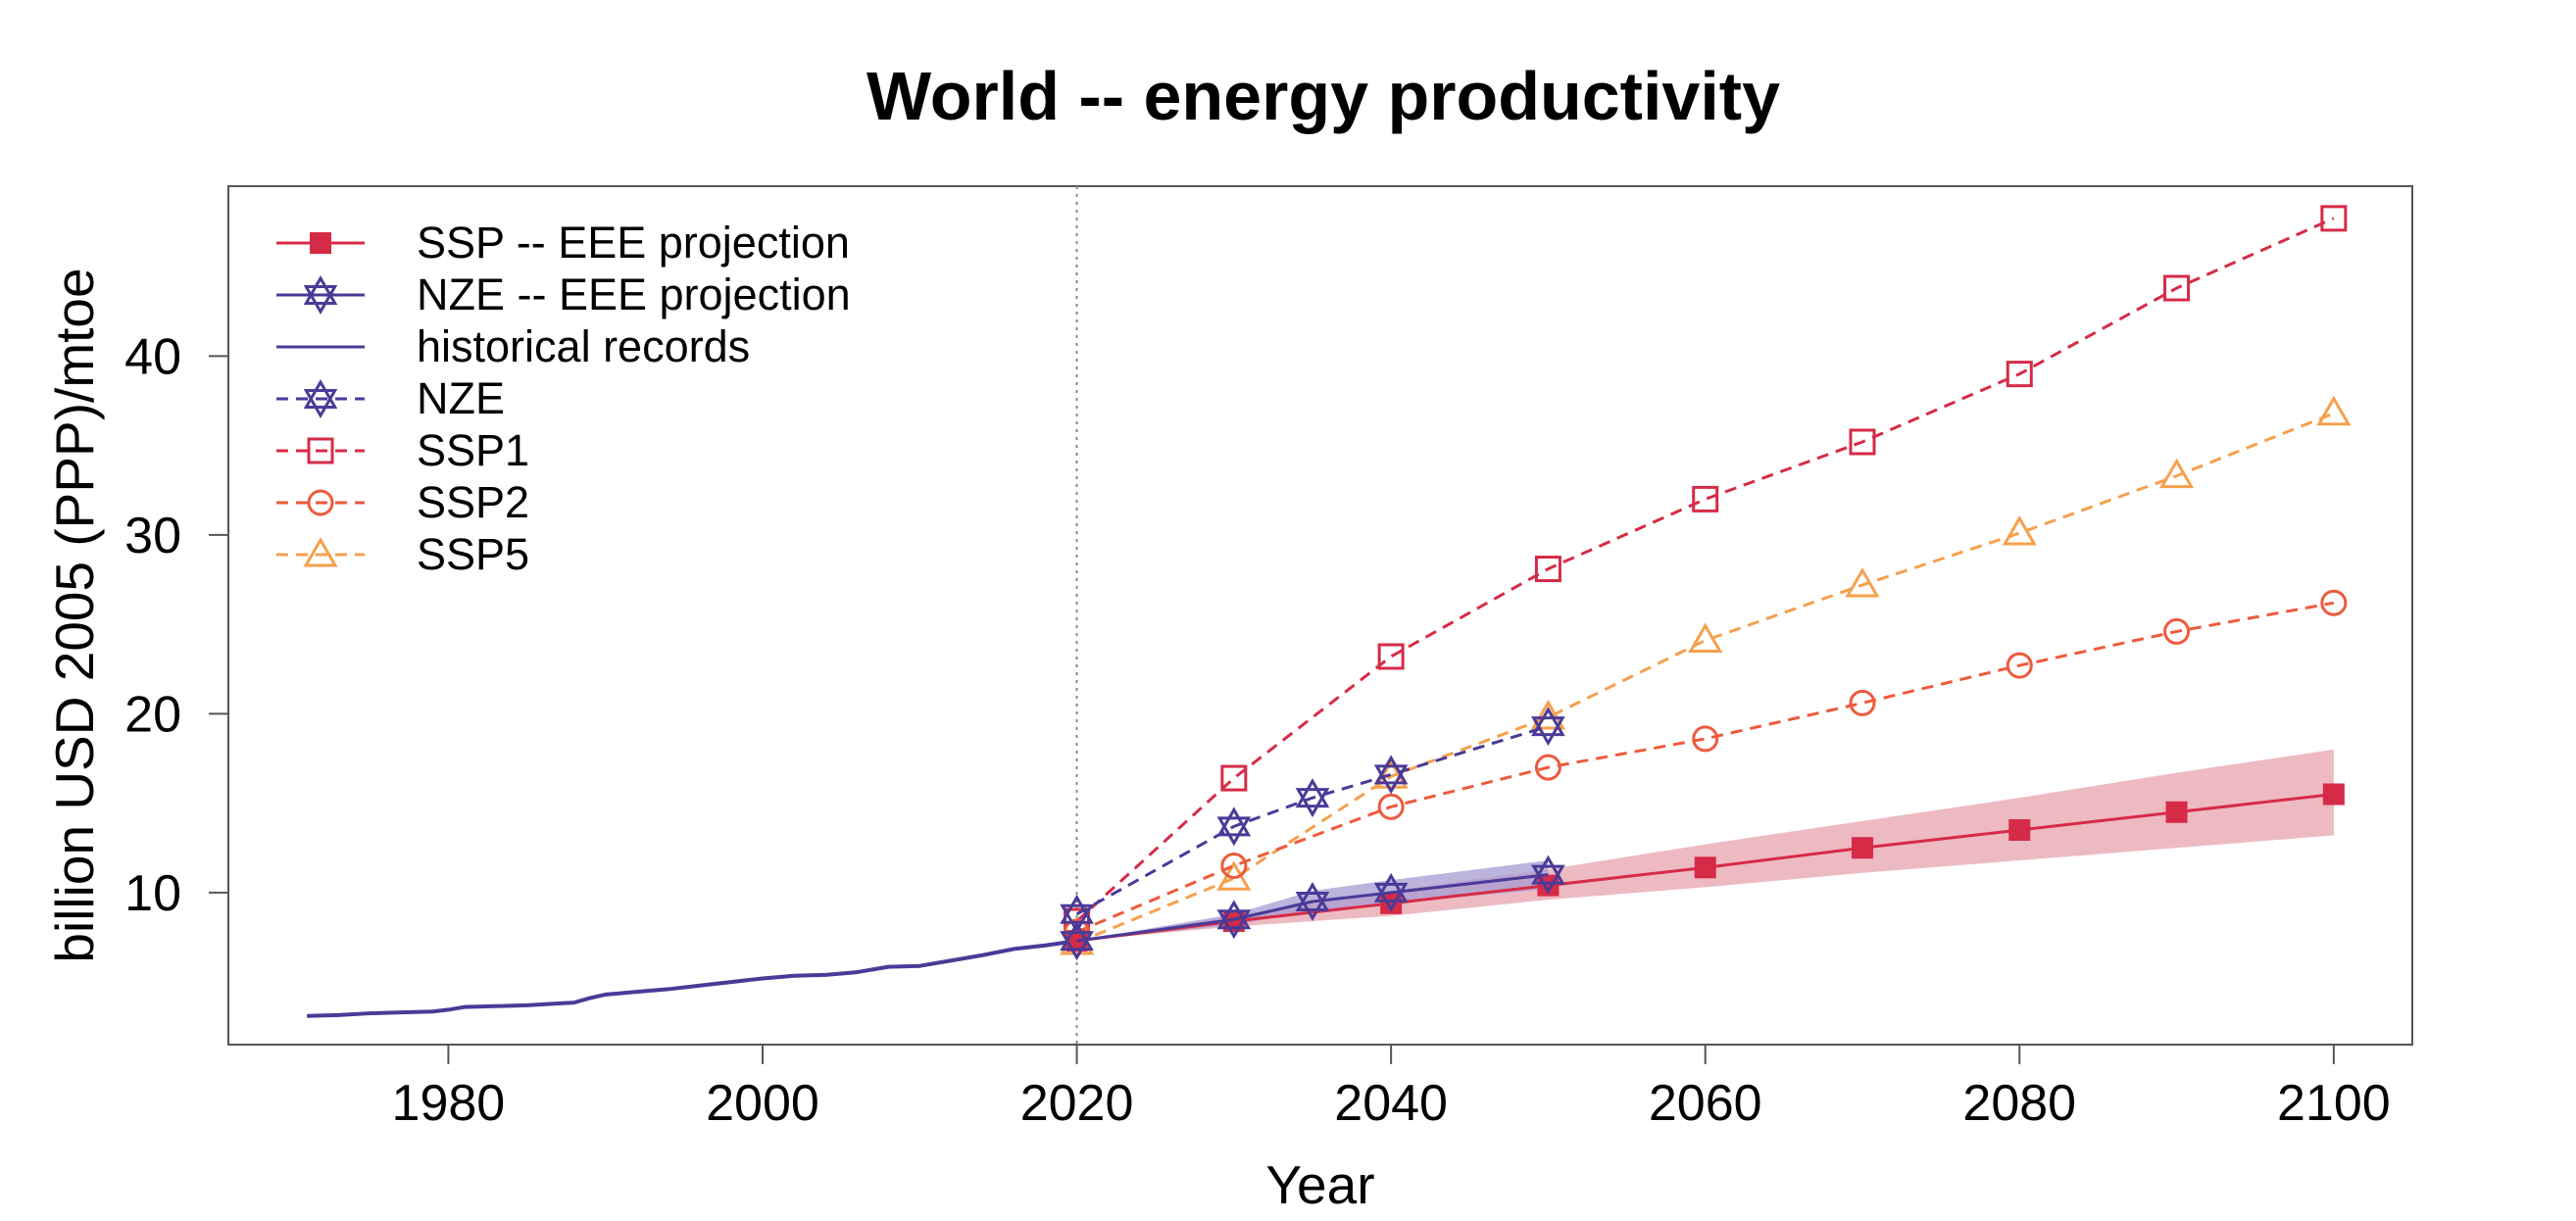 Image resolution: width=2576 pixels, height=1221 pixels. I want to click on nze_eee-line, so click(1312, 908).